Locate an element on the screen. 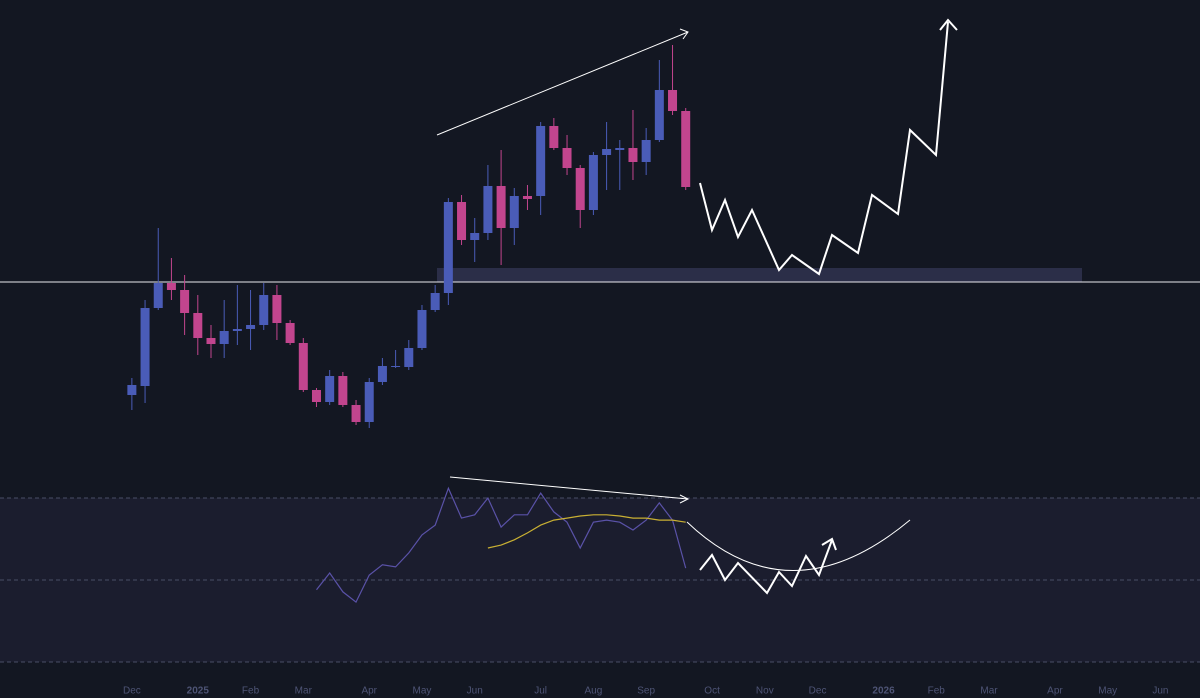  x-tick-label: 2025 is located at coordinates (198, 691).